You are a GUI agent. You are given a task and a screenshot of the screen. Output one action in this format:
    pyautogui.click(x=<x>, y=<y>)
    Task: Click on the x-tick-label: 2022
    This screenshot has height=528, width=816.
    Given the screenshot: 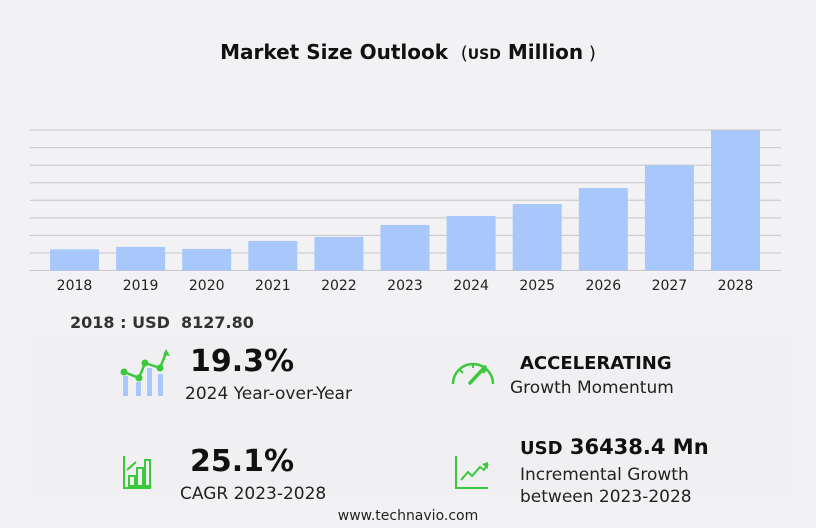 What is the action you would take?
    pyautogui.click(x=339, y=286)
    